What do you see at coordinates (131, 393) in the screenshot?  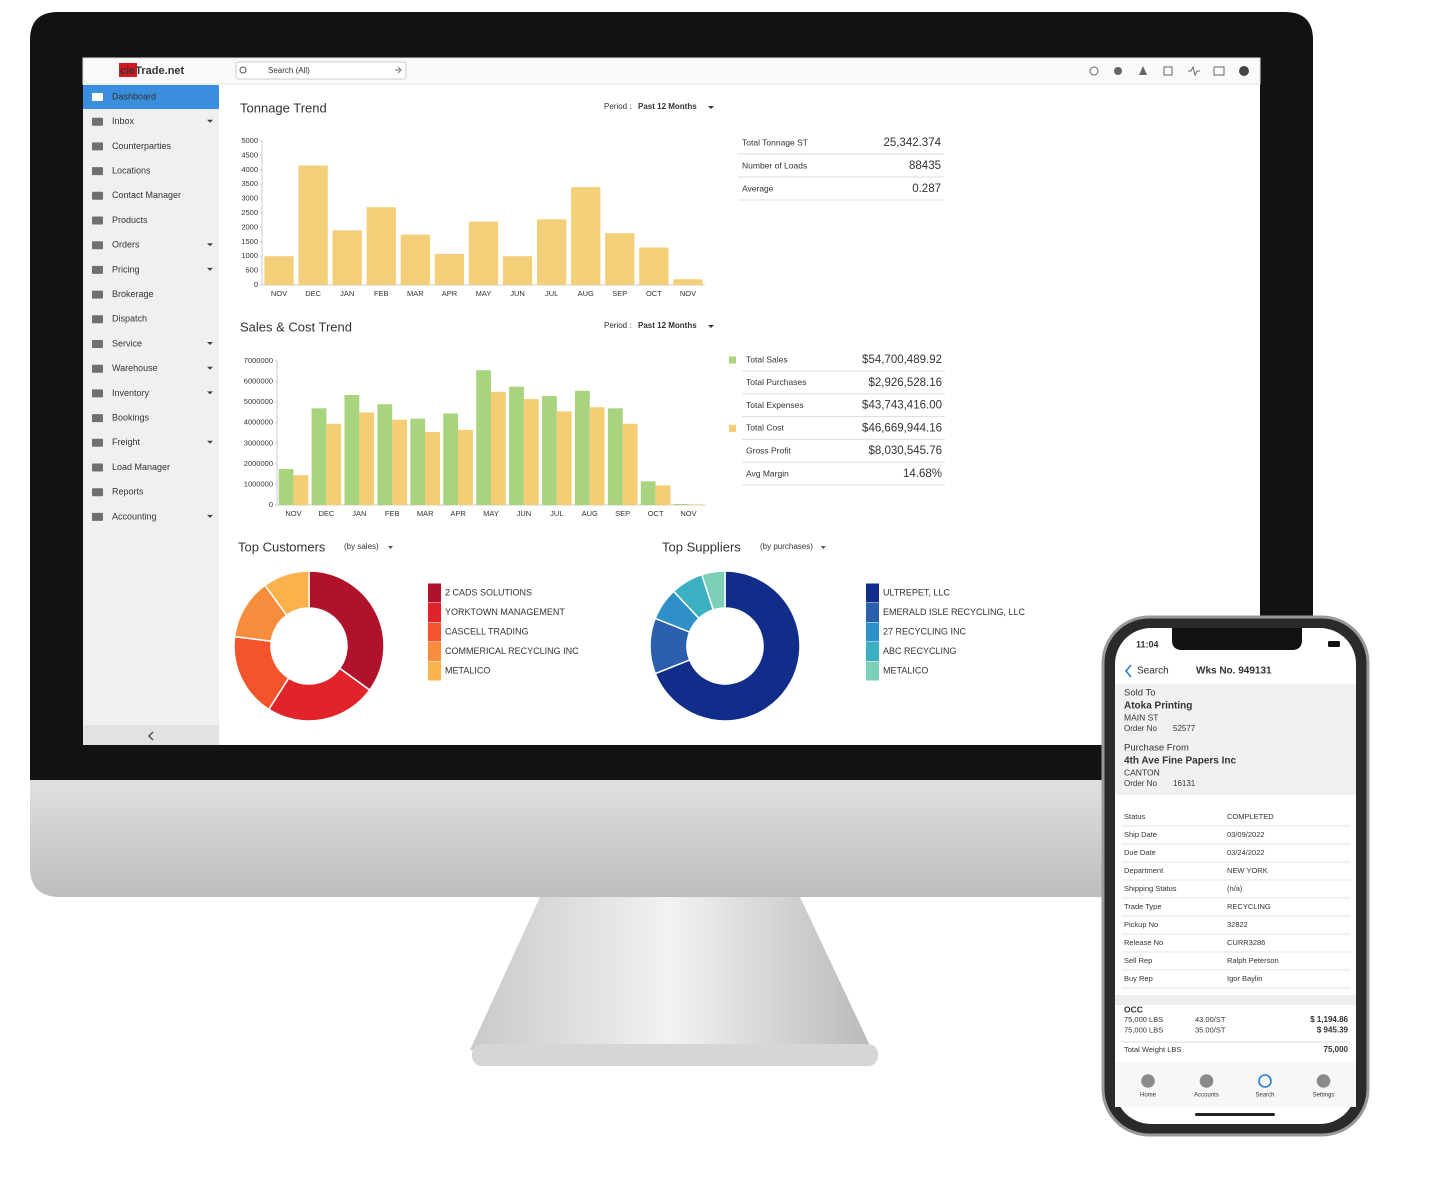 I see `sidebar-item: Inventory` at bounding box center [131, 393].